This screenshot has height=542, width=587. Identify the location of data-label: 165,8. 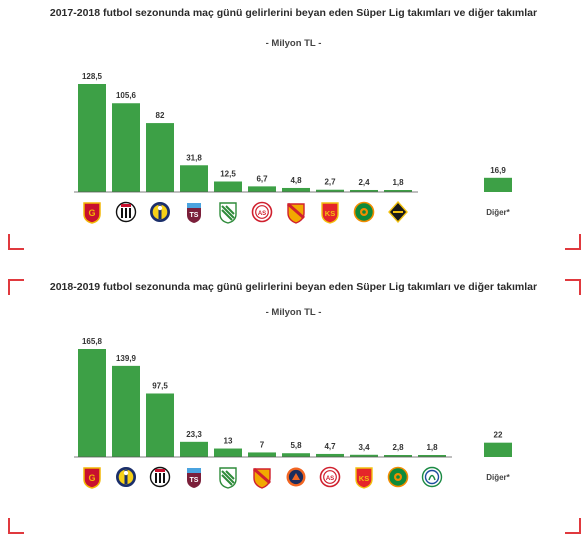
(92, 341).